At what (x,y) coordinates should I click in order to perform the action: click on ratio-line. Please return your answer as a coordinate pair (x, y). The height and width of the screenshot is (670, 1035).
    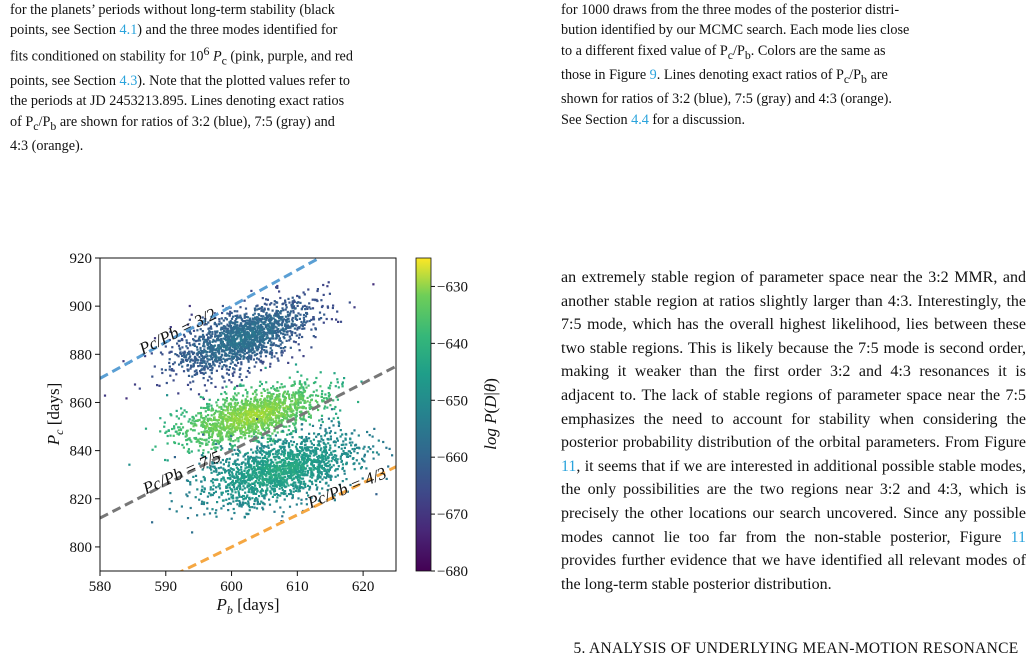
    Looking at the image, I should click on (211, 319).